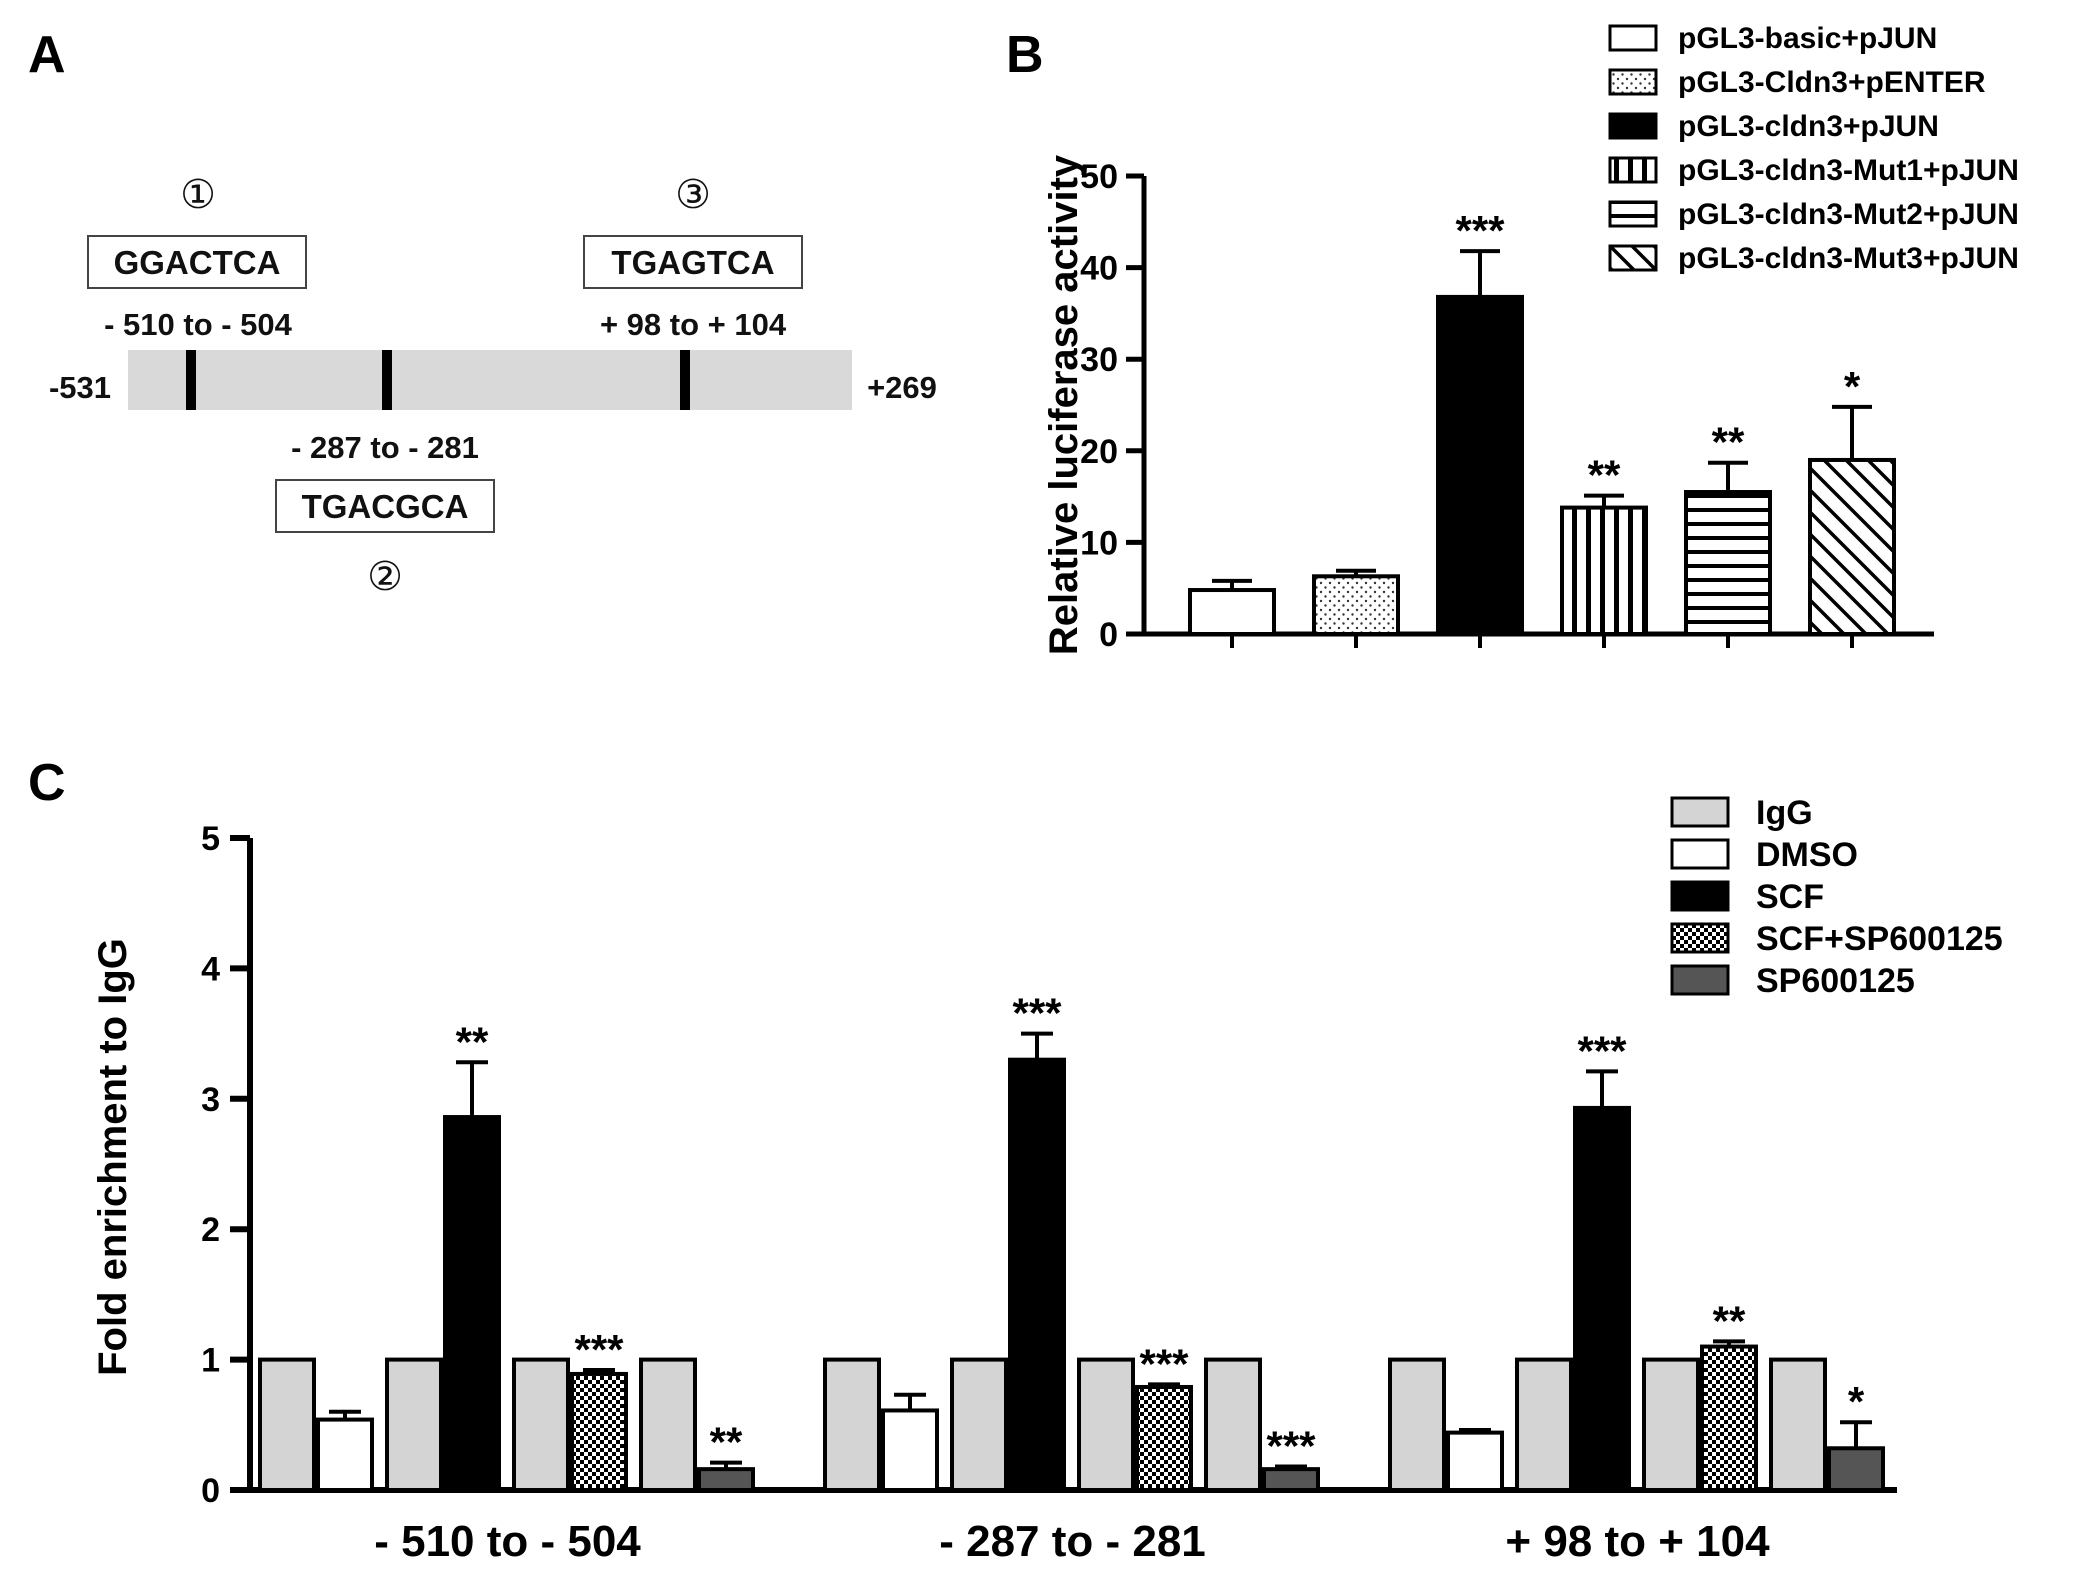 The height and width of the screenshot is (1576, 2091). What do you see at coordinates (47, 783) in the screenshot?
I see `panel-c-letter: C` at bounding box center [47, 783].